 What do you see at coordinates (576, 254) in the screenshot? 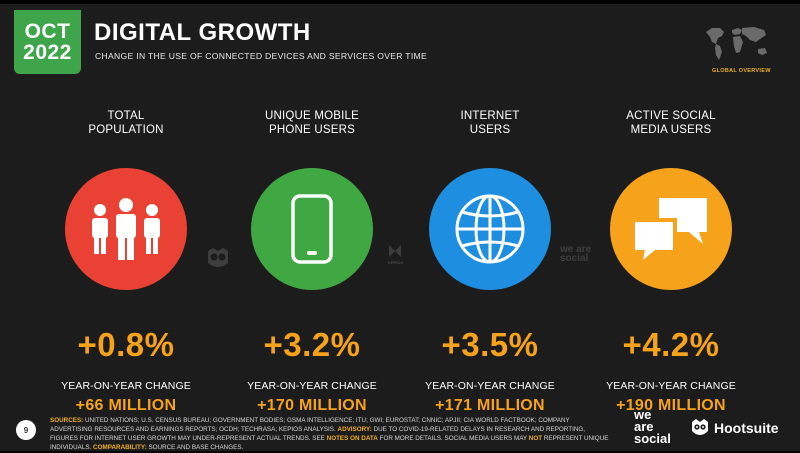
I see `we-are-social-watermark: we are social` at bounding box center [576, 254].